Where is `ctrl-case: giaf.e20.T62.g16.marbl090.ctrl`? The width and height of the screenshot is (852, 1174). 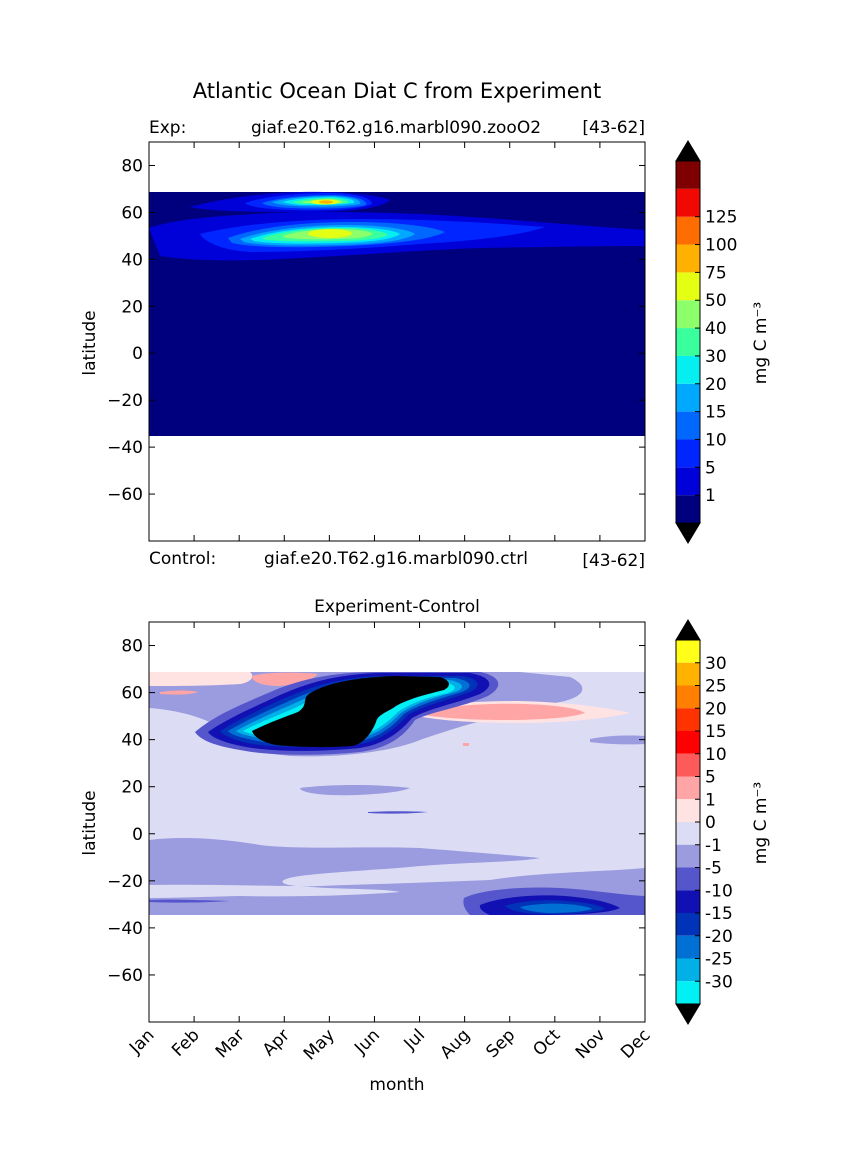
ctrl-case: giaf.e20.T62.g16.marbl090.ctrl is located at coordinates (396, 559).